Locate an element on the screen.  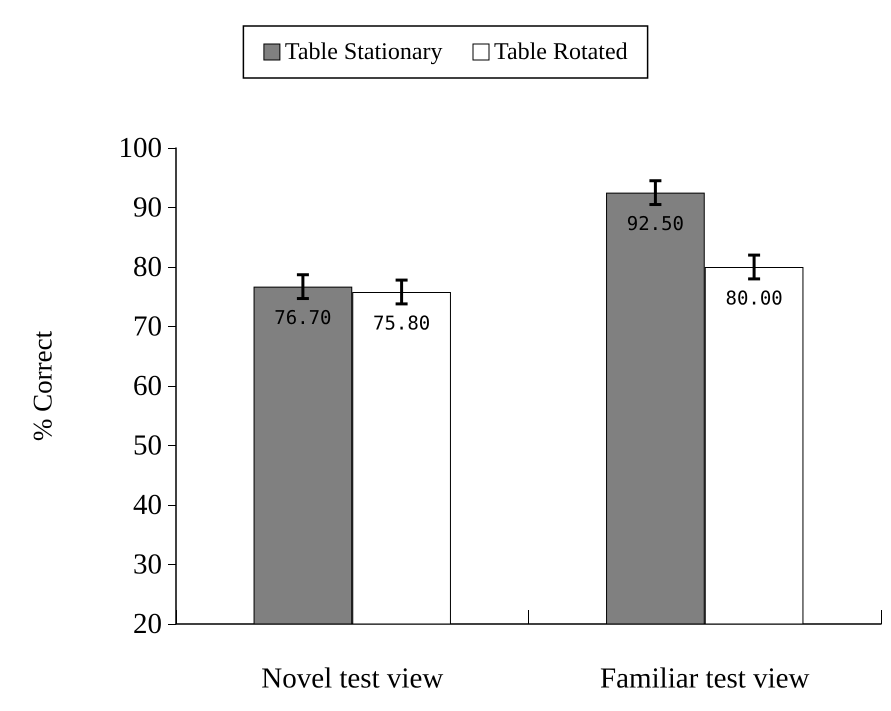
y-axis-title: % Correct is located at coordinates (43, 386).